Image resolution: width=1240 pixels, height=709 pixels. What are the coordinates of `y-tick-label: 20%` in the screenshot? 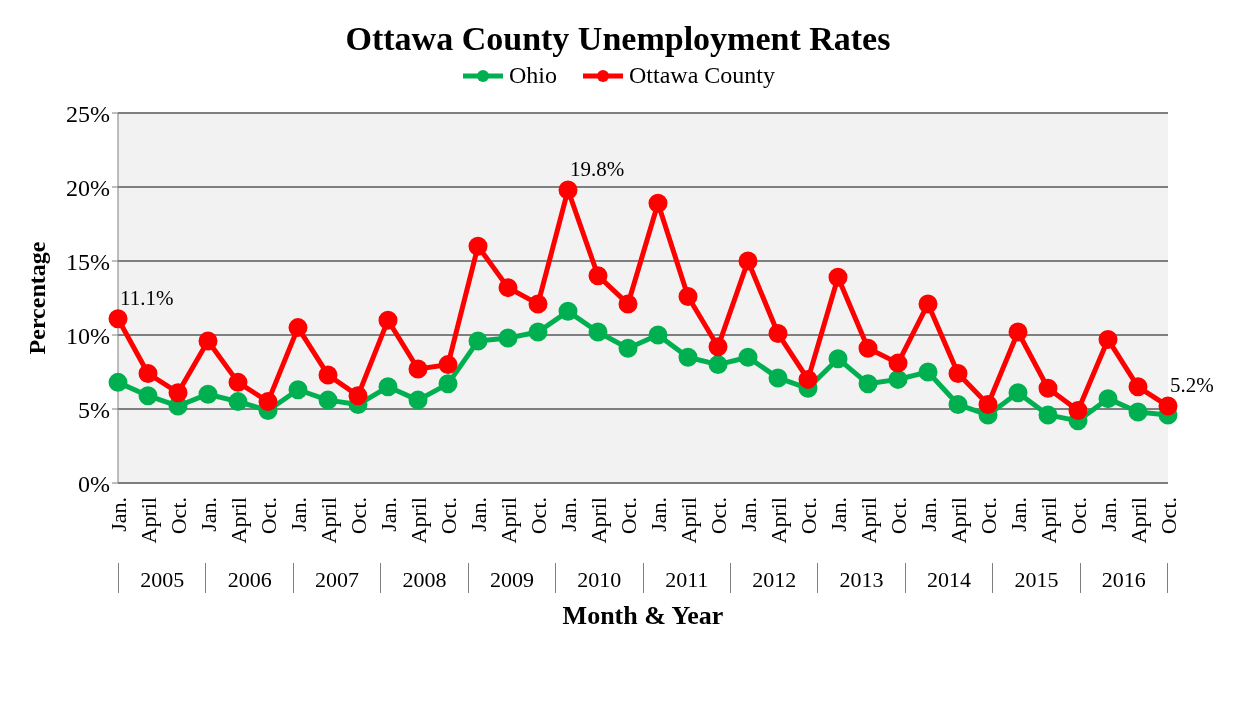 It's located at (88, 187).